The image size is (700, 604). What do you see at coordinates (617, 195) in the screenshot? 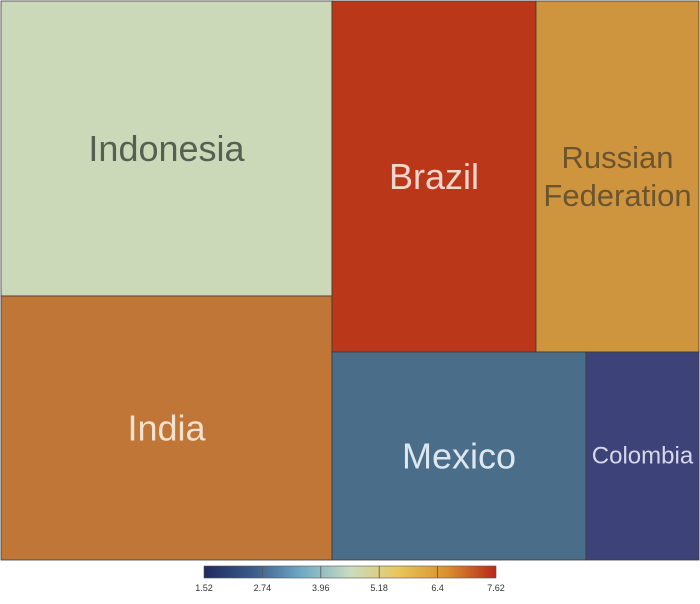
I see `tile-label-russian-federation-line-2: Federation` at bounding box center [617, 195].